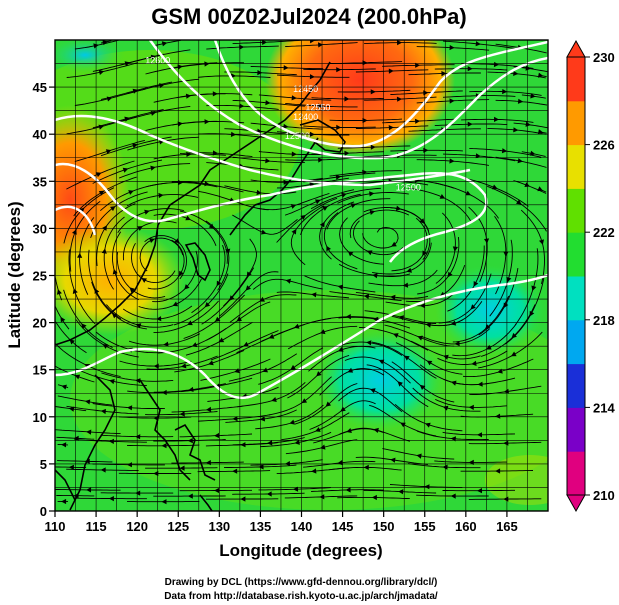  Describe the element at coordinates (408, 188) in the screenshot. I see `contour-label: 12500` at that location.